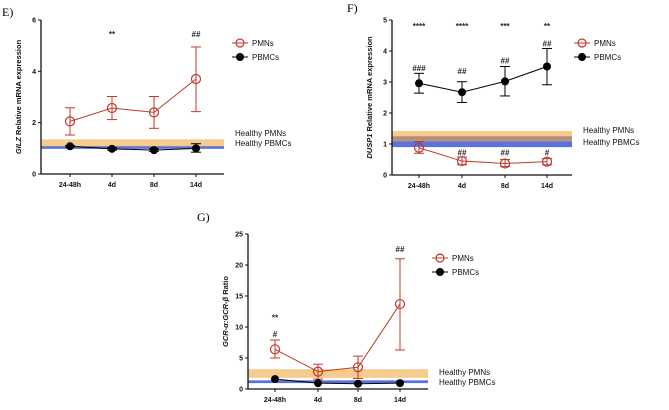 Image resolution: width=669 pixels, height=410 pixels. I want to click on y-axis-label-italic: GILZ, so click(18, 145).